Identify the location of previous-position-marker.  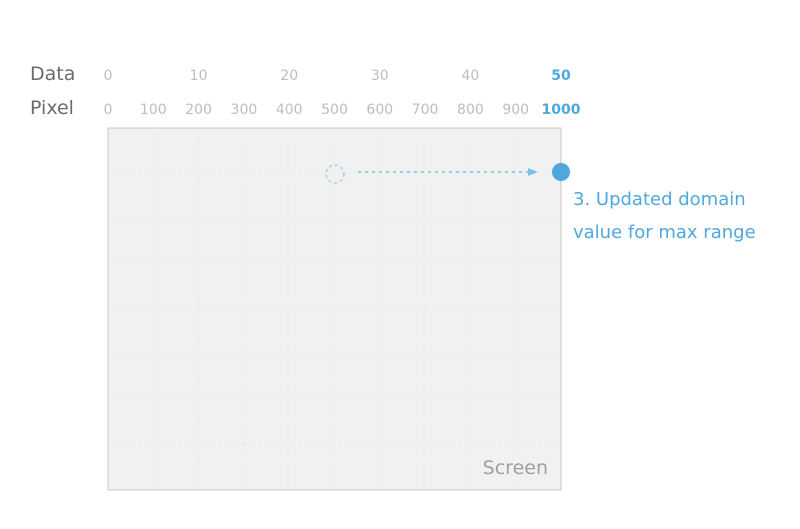
(335, 174).